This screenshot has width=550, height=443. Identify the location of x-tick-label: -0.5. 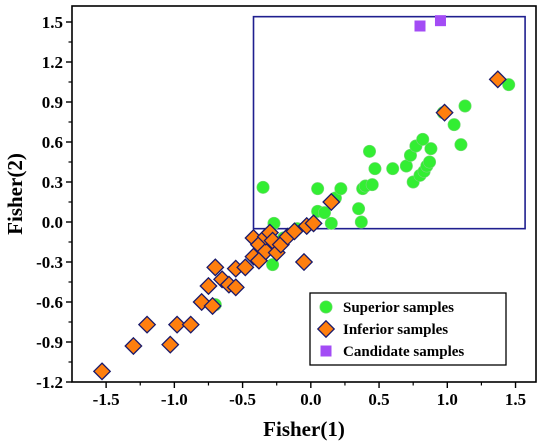
(242, 399).